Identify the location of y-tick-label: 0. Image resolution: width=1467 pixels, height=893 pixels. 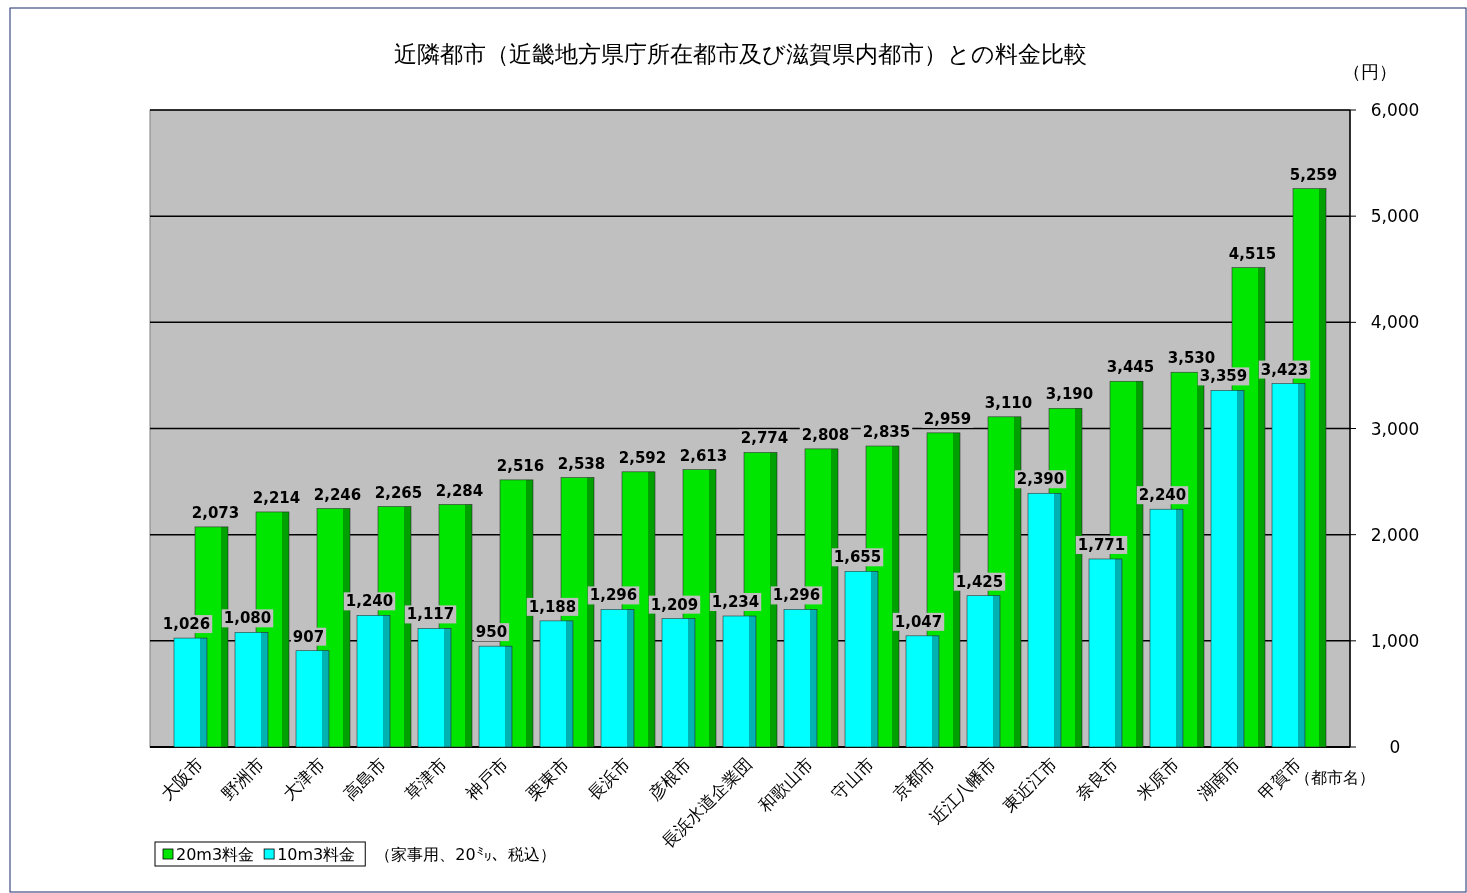
(1395, 747).